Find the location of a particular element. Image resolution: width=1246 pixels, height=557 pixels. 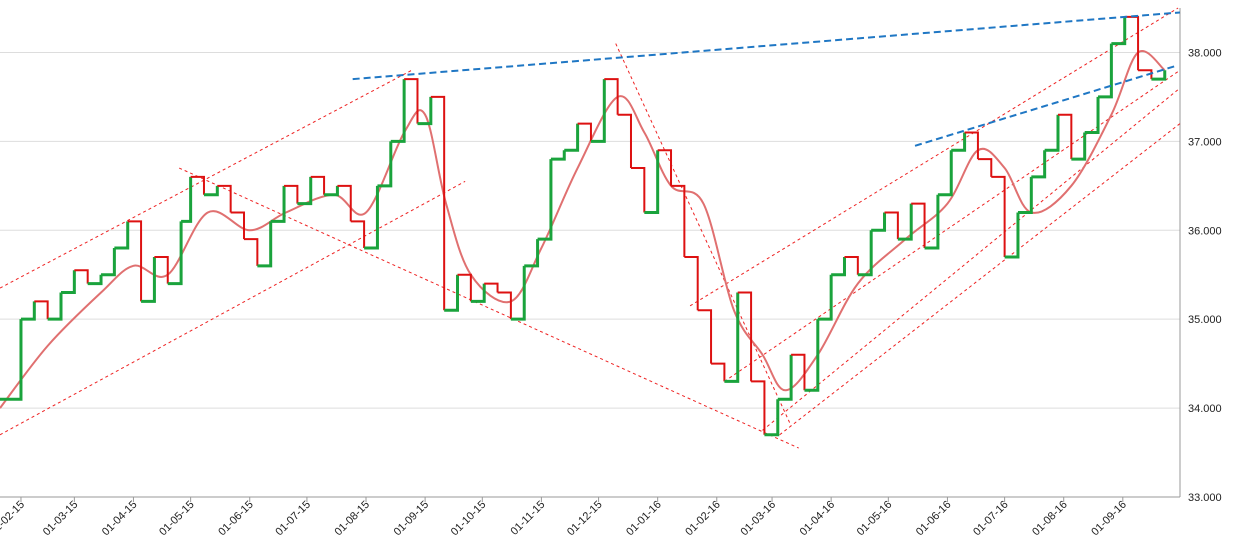

x-tick-label: 01-05-15 is located at coordinates (177, 519).